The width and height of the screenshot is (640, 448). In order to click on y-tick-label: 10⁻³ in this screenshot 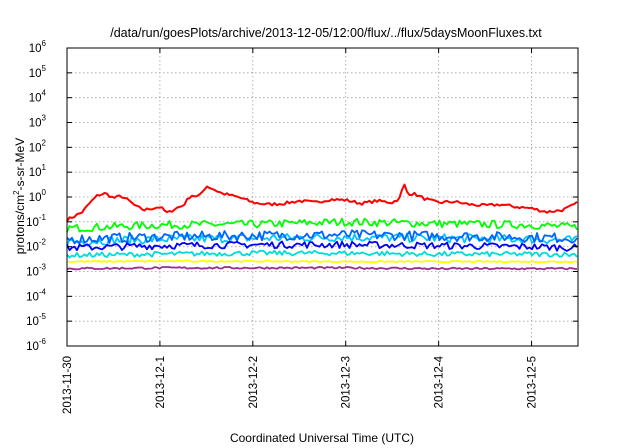, I will do `click(36, 271)`.